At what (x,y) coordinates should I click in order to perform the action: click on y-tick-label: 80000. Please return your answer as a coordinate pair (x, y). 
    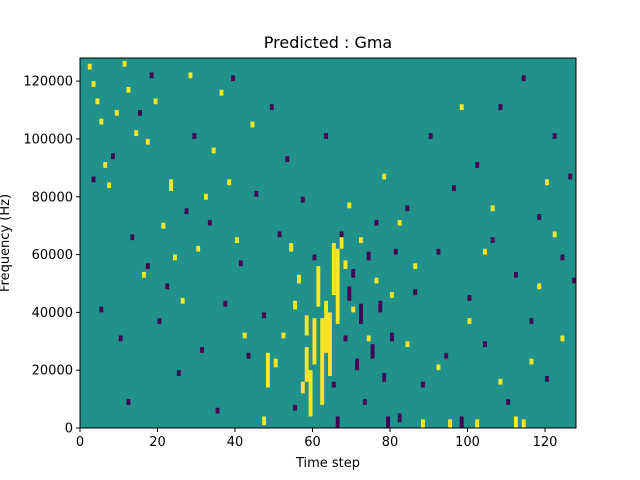
    Looking at the image, I should click on (52, 197).